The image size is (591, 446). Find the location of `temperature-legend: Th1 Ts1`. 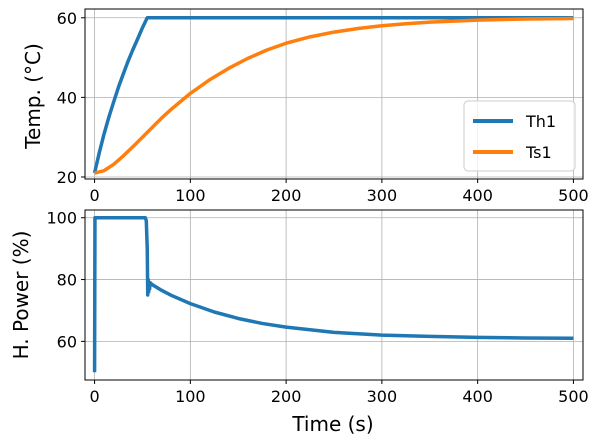

temperature-legend: Th1 Ts1 is located at coordinates (519, 136).